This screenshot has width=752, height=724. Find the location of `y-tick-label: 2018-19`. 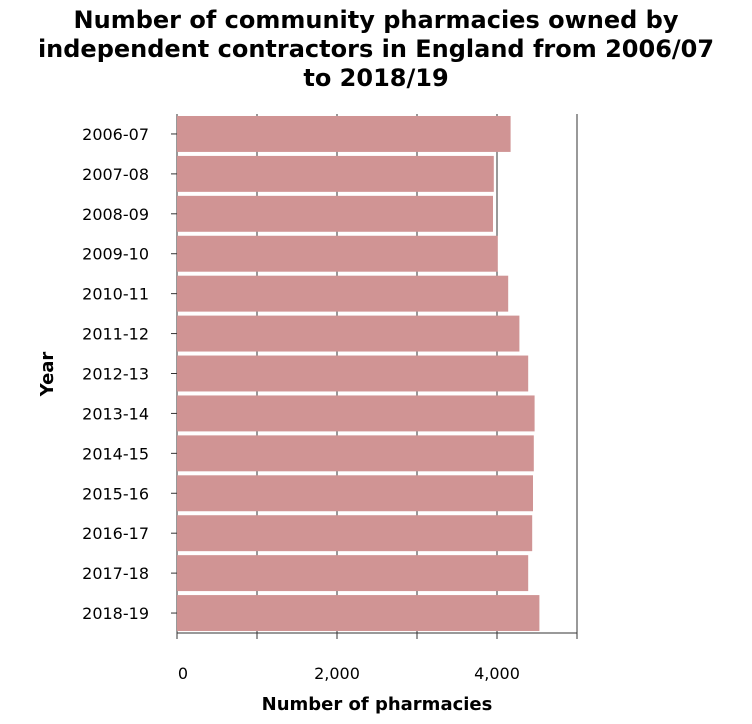

y-tick-label: 2018-19 is located at coordinates (115, 613).